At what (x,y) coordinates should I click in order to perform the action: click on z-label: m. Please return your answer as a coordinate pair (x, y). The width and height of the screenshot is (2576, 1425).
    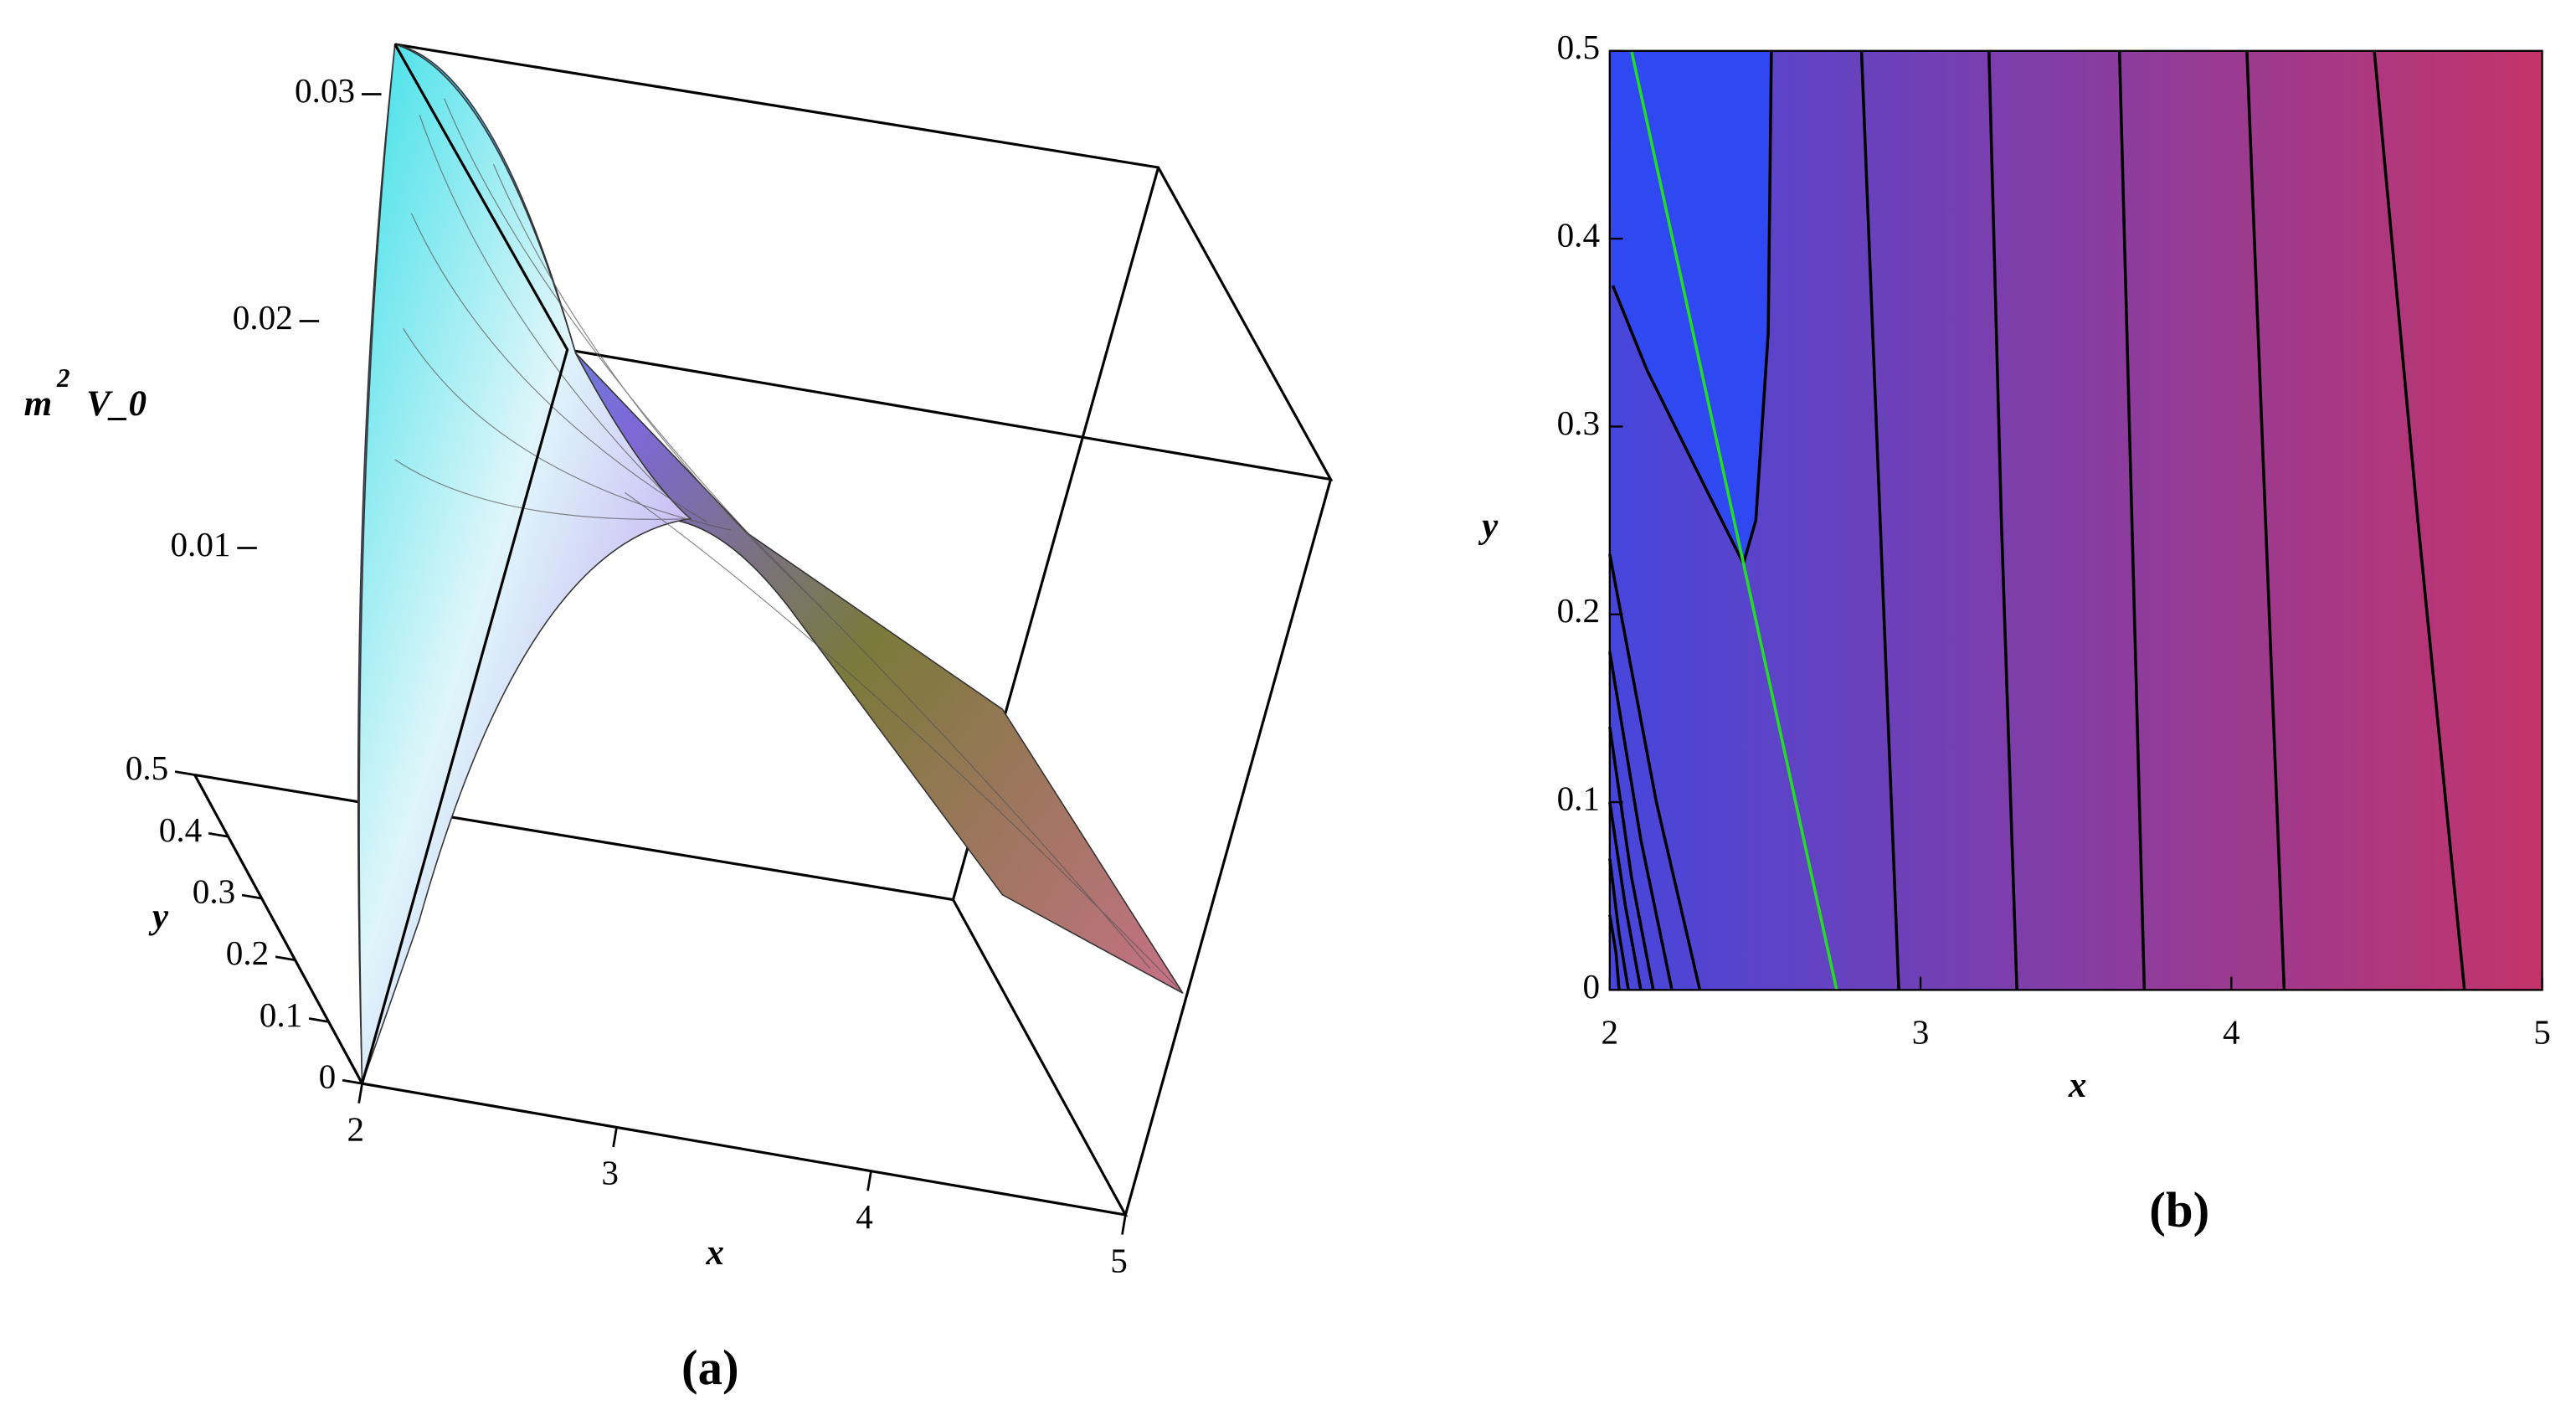
    Looking at the image, I should click on (38, 404).